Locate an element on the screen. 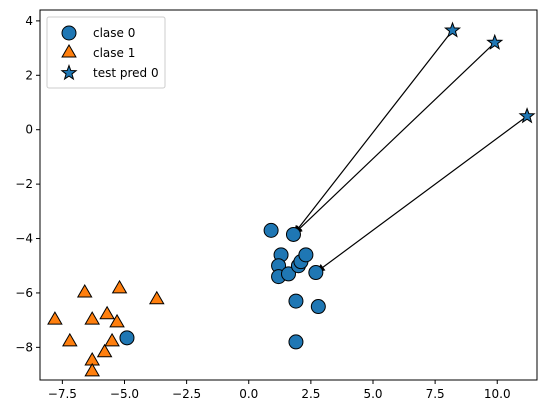 This screenshot has width=546, height=415. y-axis-ticks: 4 2 0 −2 −4 −6 −8 is located at coordinates (27, 184).